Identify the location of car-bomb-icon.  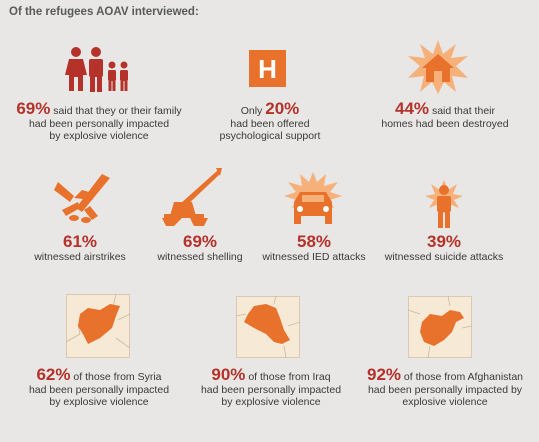
(313, 198).